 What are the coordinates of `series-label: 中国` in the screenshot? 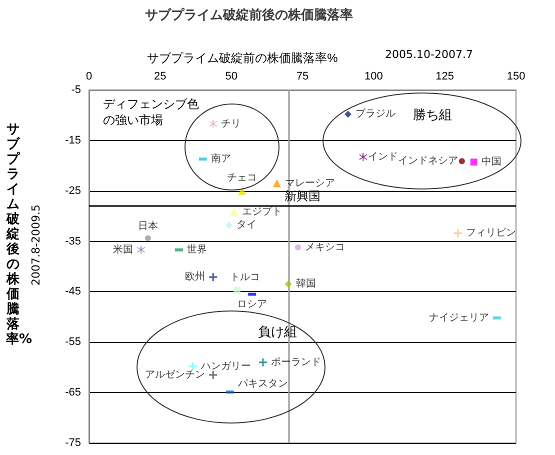 It's located at (491, 162).